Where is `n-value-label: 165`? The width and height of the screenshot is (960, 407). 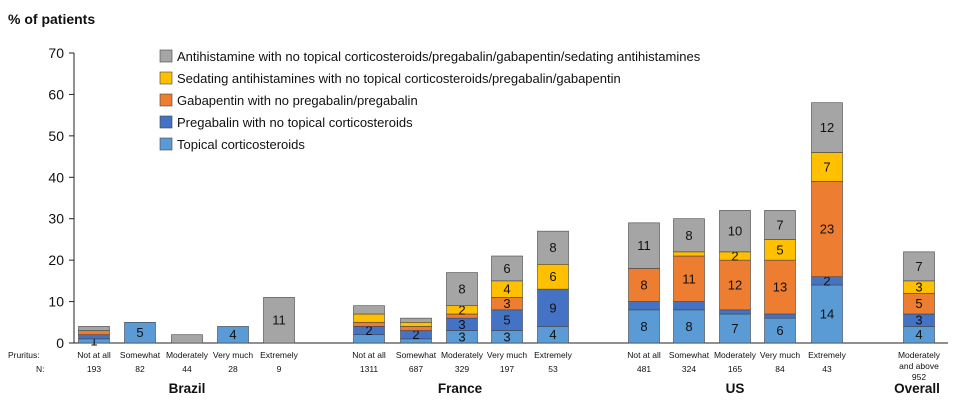 n-value-label: 165 is located at coordinates (735, 369).